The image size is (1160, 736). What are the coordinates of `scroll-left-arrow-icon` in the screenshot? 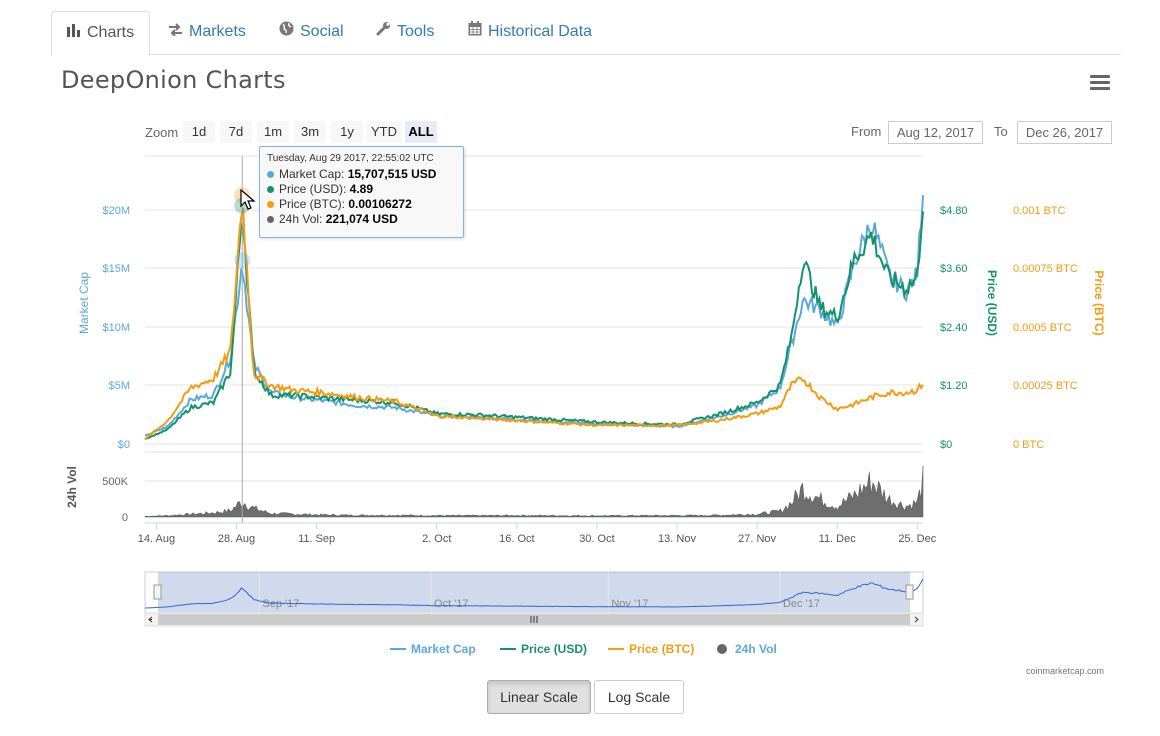 It's located at (150, 619).